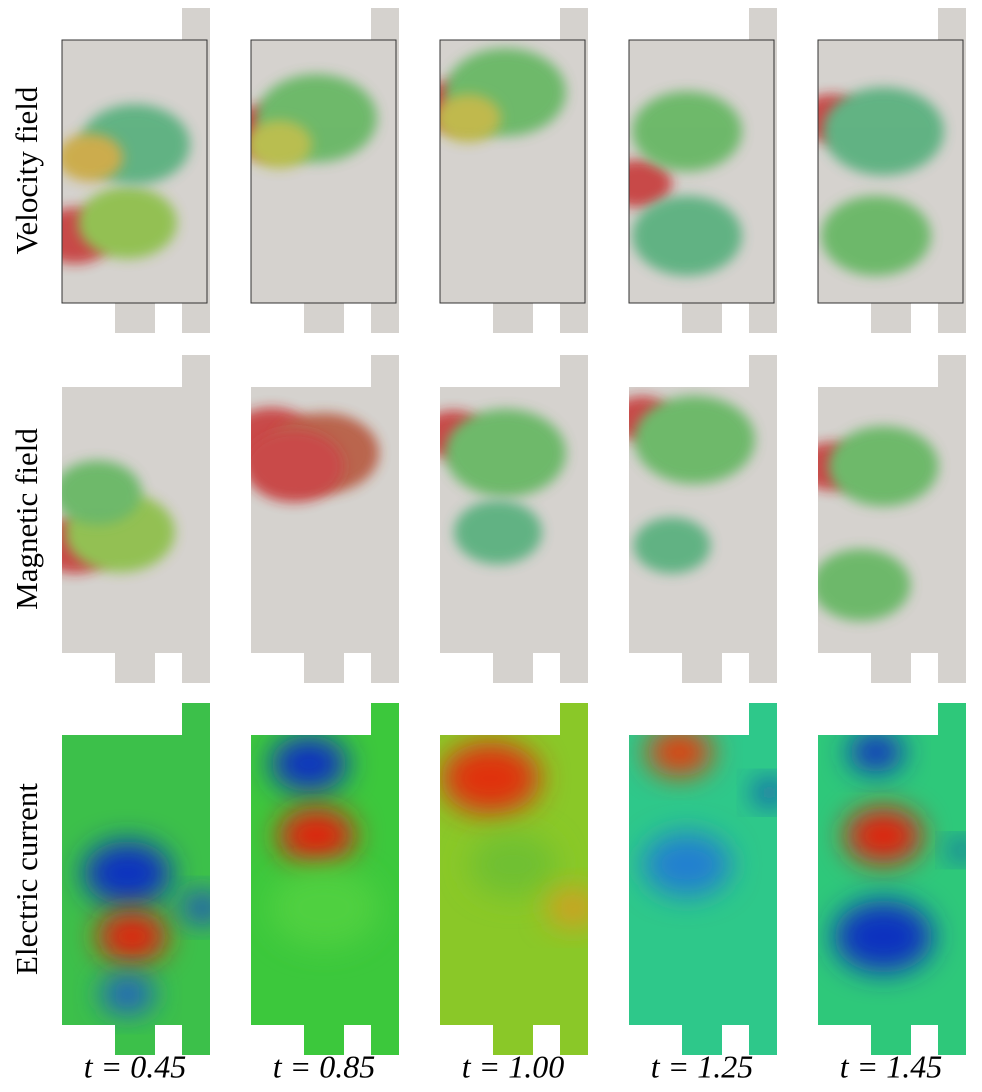  What do you see at coordinates (891, 1066) in the screenshot?
I see `column-label: t = 1.45` at bounding box center [891, 1066].